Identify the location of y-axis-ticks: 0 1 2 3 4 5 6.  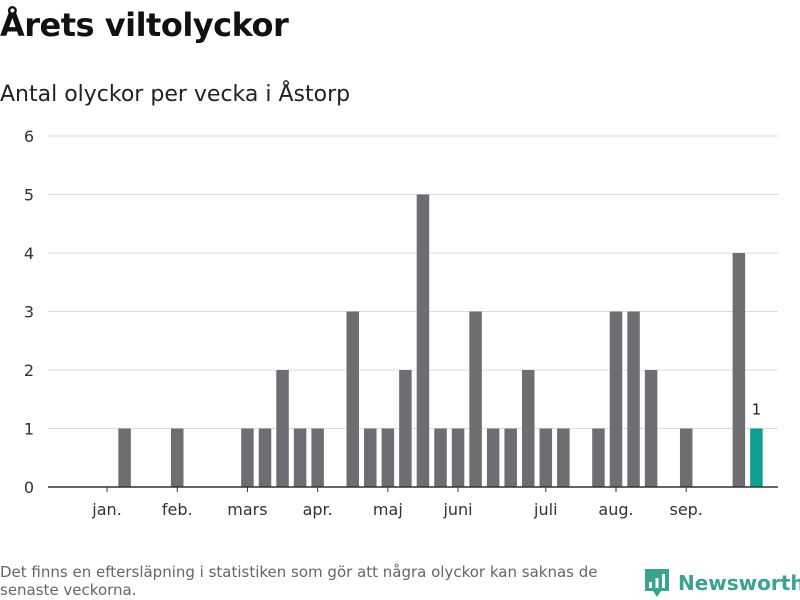
(29, 312).